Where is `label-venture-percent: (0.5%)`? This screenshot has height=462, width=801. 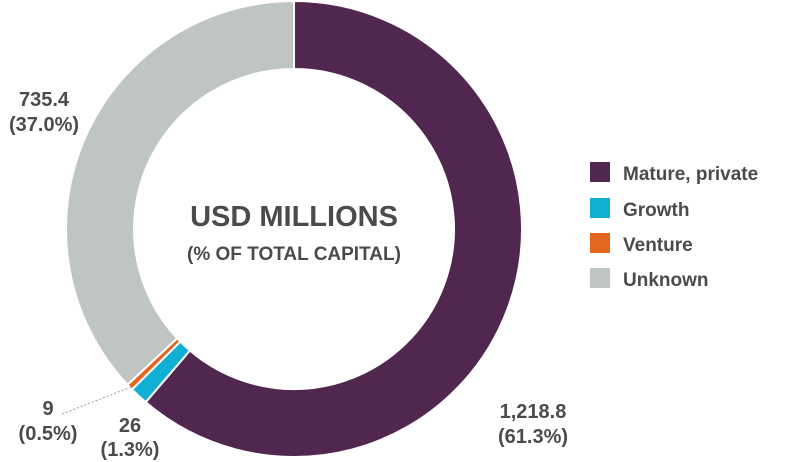 label-venture-percent: (0.5%) is located at coordinates (48, 434).